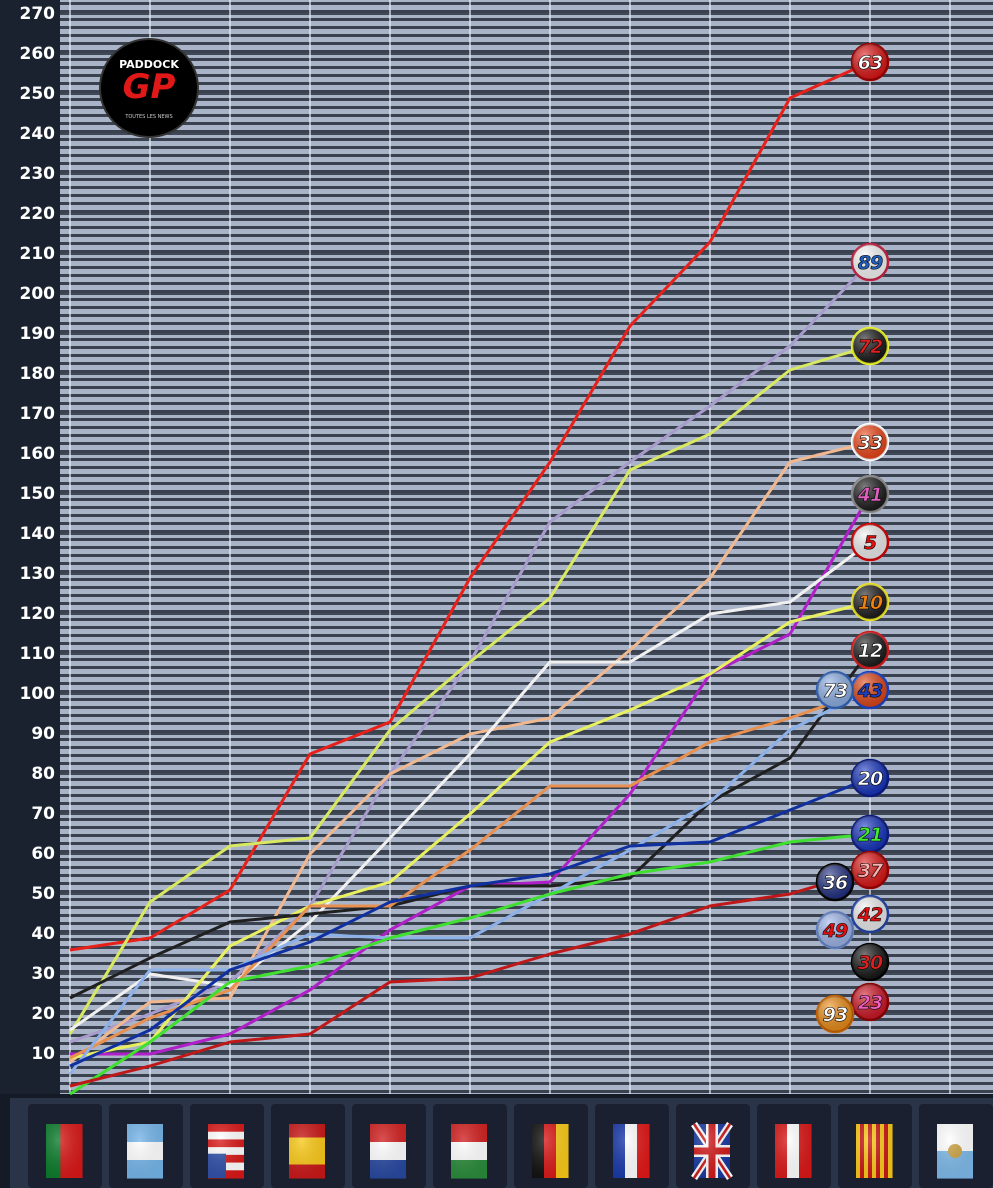 This screenshot has height=1188, width=993. Describe the element at coordinates (470, 978) in the screenshot. I see `series-line` at that location.